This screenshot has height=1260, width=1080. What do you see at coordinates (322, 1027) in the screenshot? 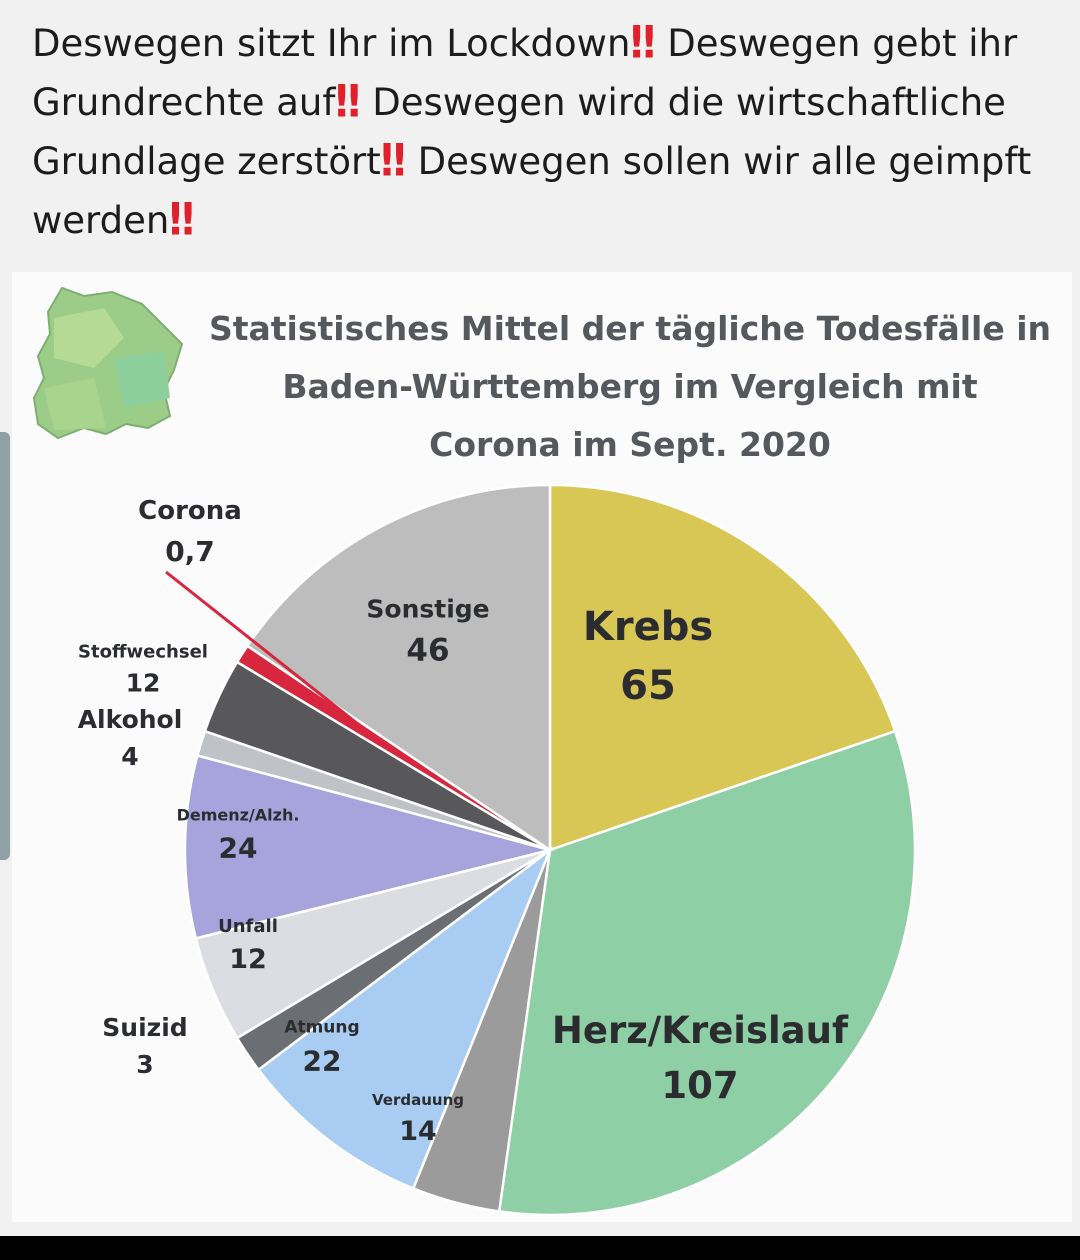
I see `slice-name: Atmung` at bounding box center [322, 1027].